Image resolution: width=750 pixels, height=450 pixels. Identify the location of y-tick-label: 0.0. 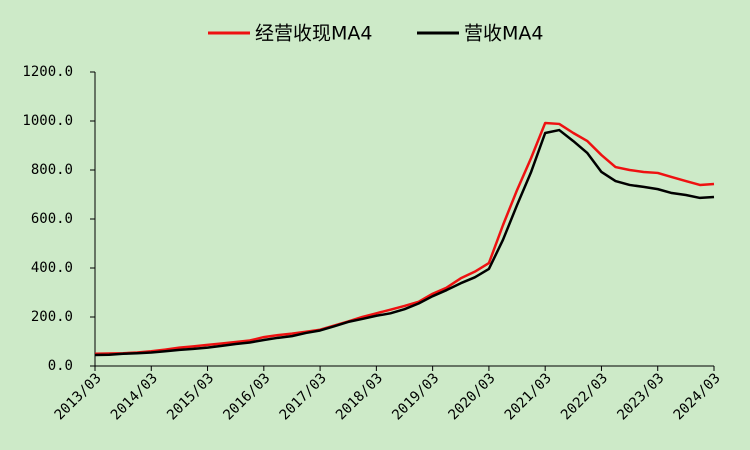
(60, 366).